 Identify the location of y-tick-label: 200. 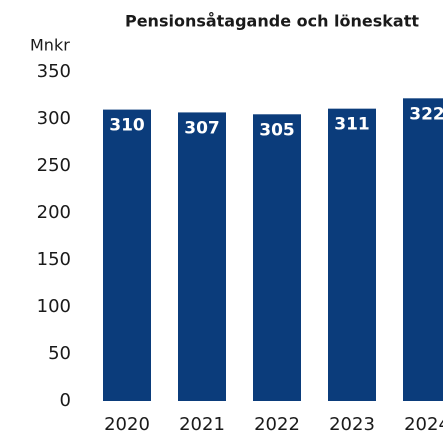
(54, 212).